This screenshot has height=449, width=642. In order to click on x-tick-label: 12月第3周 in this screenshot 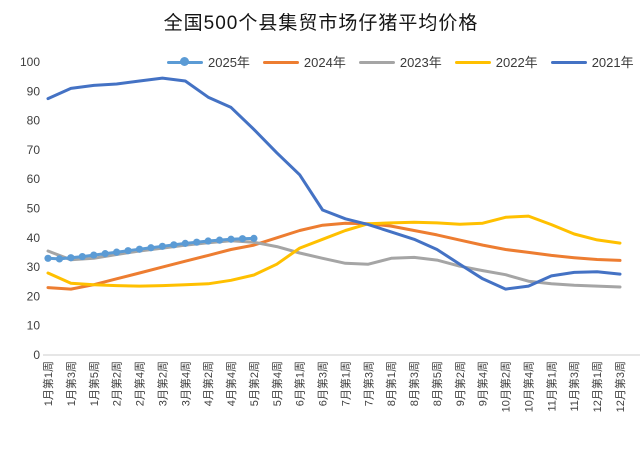, I will do `click(620, 386)`.